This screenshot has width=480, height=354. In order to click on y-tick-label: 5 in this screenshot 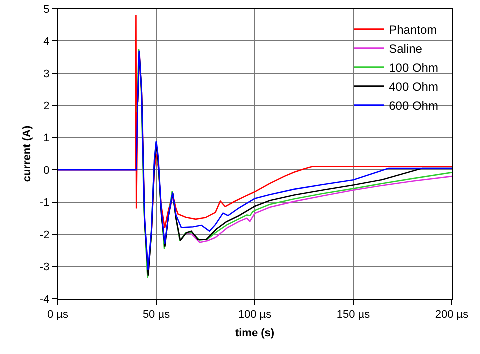, I will do `click(47, 10)`.